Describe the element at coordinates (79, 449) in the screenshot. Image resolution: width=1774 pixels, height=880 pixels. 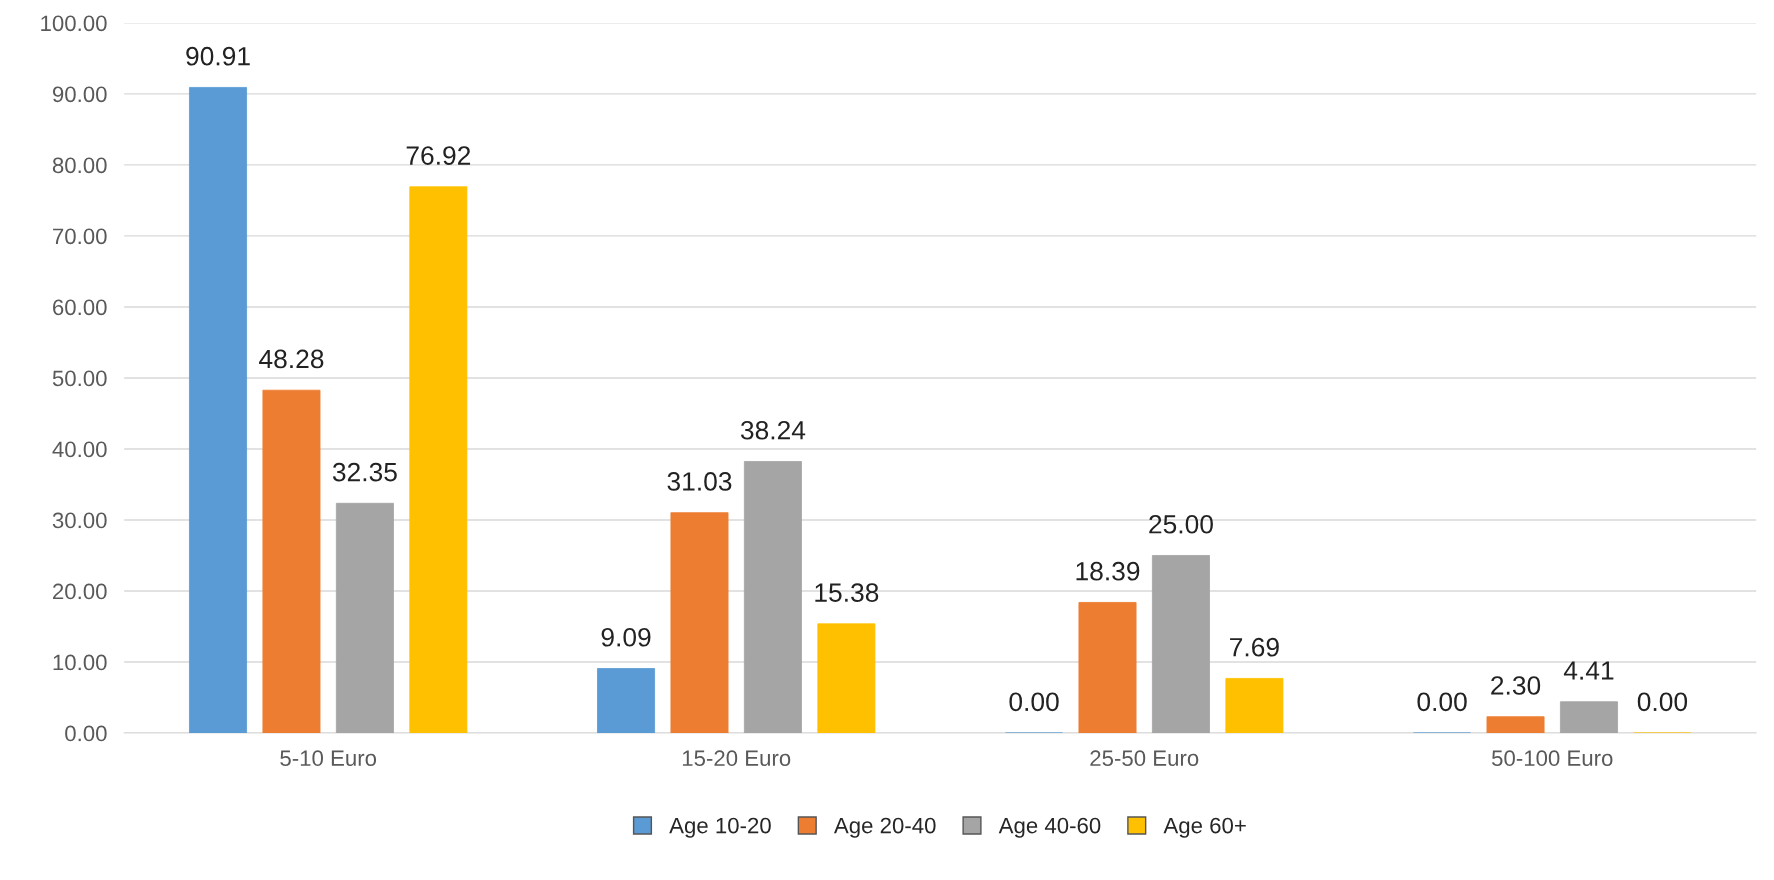
I see `y-tick-label: 40.00` at that location.